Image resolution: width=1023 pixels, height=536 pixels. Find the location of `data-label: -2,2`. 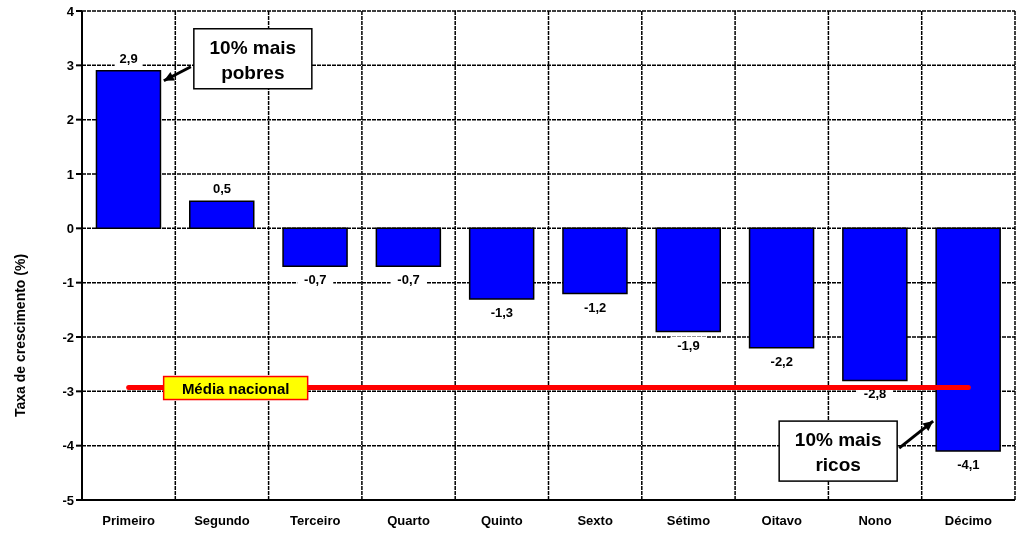

data-label: -2,2 is located at coordinates (781, 361).